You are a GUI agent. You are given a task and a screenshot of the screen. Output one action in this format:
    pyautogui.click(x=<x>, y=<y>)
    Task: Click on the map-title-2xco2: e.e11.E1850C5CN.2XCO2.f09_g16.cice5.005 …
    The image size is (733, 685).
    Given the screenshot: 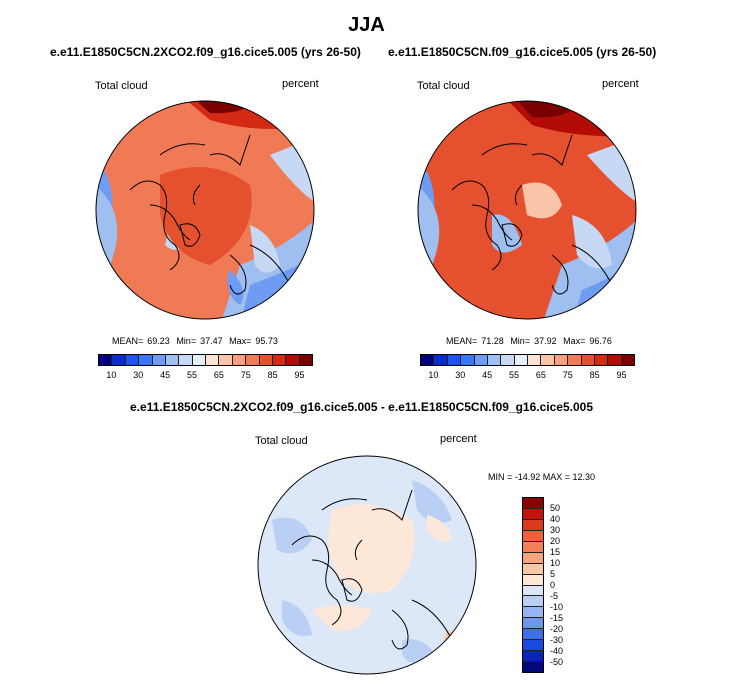 What is the action you would take?
    pyautogui.click(x=205, y=52)
    